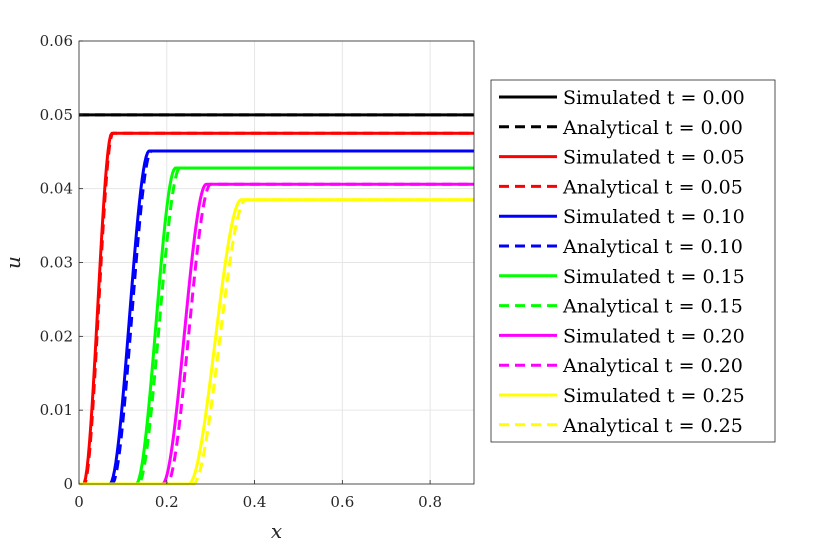  What do you see at coordinates (342, 502) in the screenshot?
I see `x-tick-label: 0.6` at bounding box center [342, 502].